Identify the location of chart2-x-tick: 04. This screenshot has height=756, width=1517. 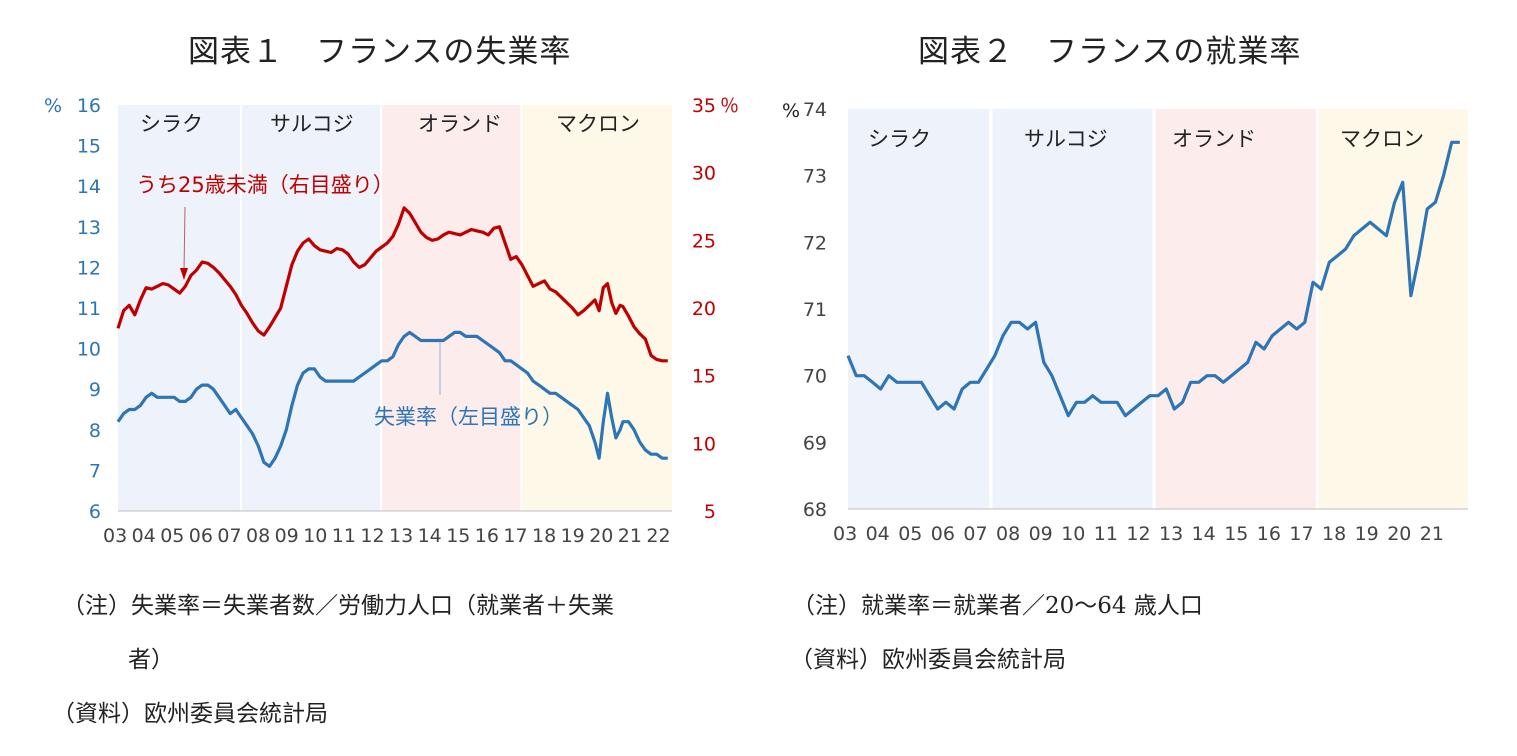
(878, 534).